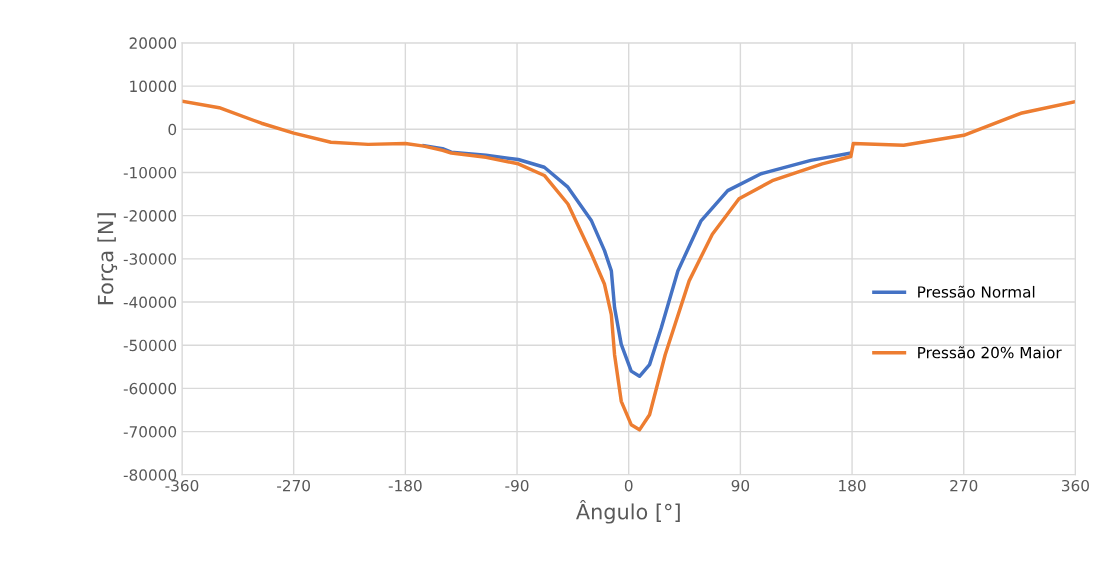 Image resolution: width=1103 pixels, height=572 pixels. Describe the element at coordinates (150, 216) in the screenshot. I see `y-tick-label: -20000` at that location.